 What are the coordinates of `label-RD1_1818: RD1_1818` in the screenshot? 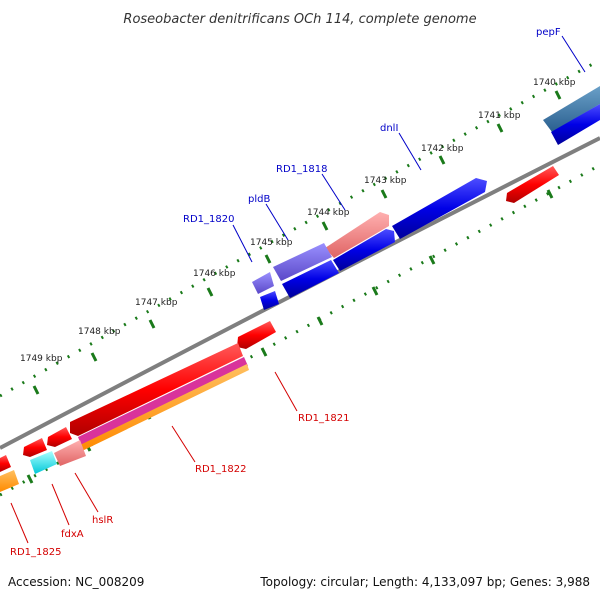 It's located at (301, 169).